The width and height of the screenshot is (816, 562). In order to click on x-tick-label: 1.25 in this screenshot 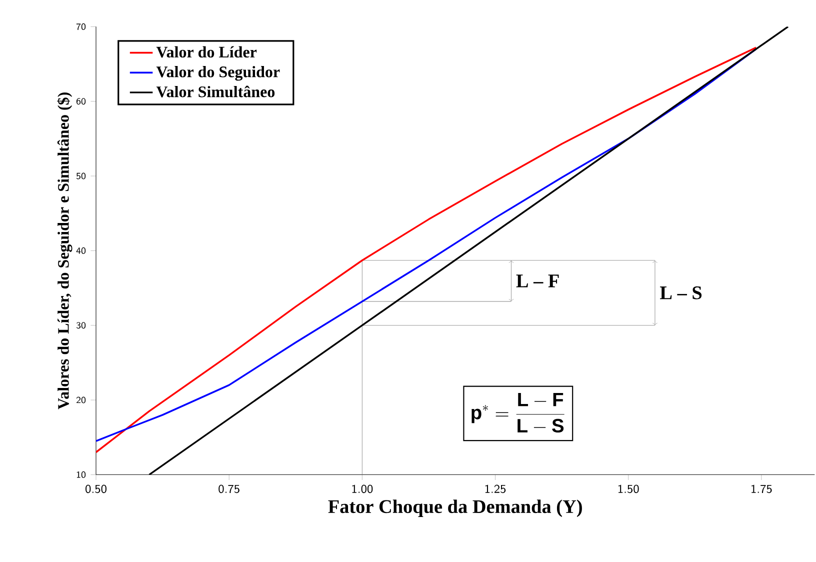, I will do `click(495, 489)`.